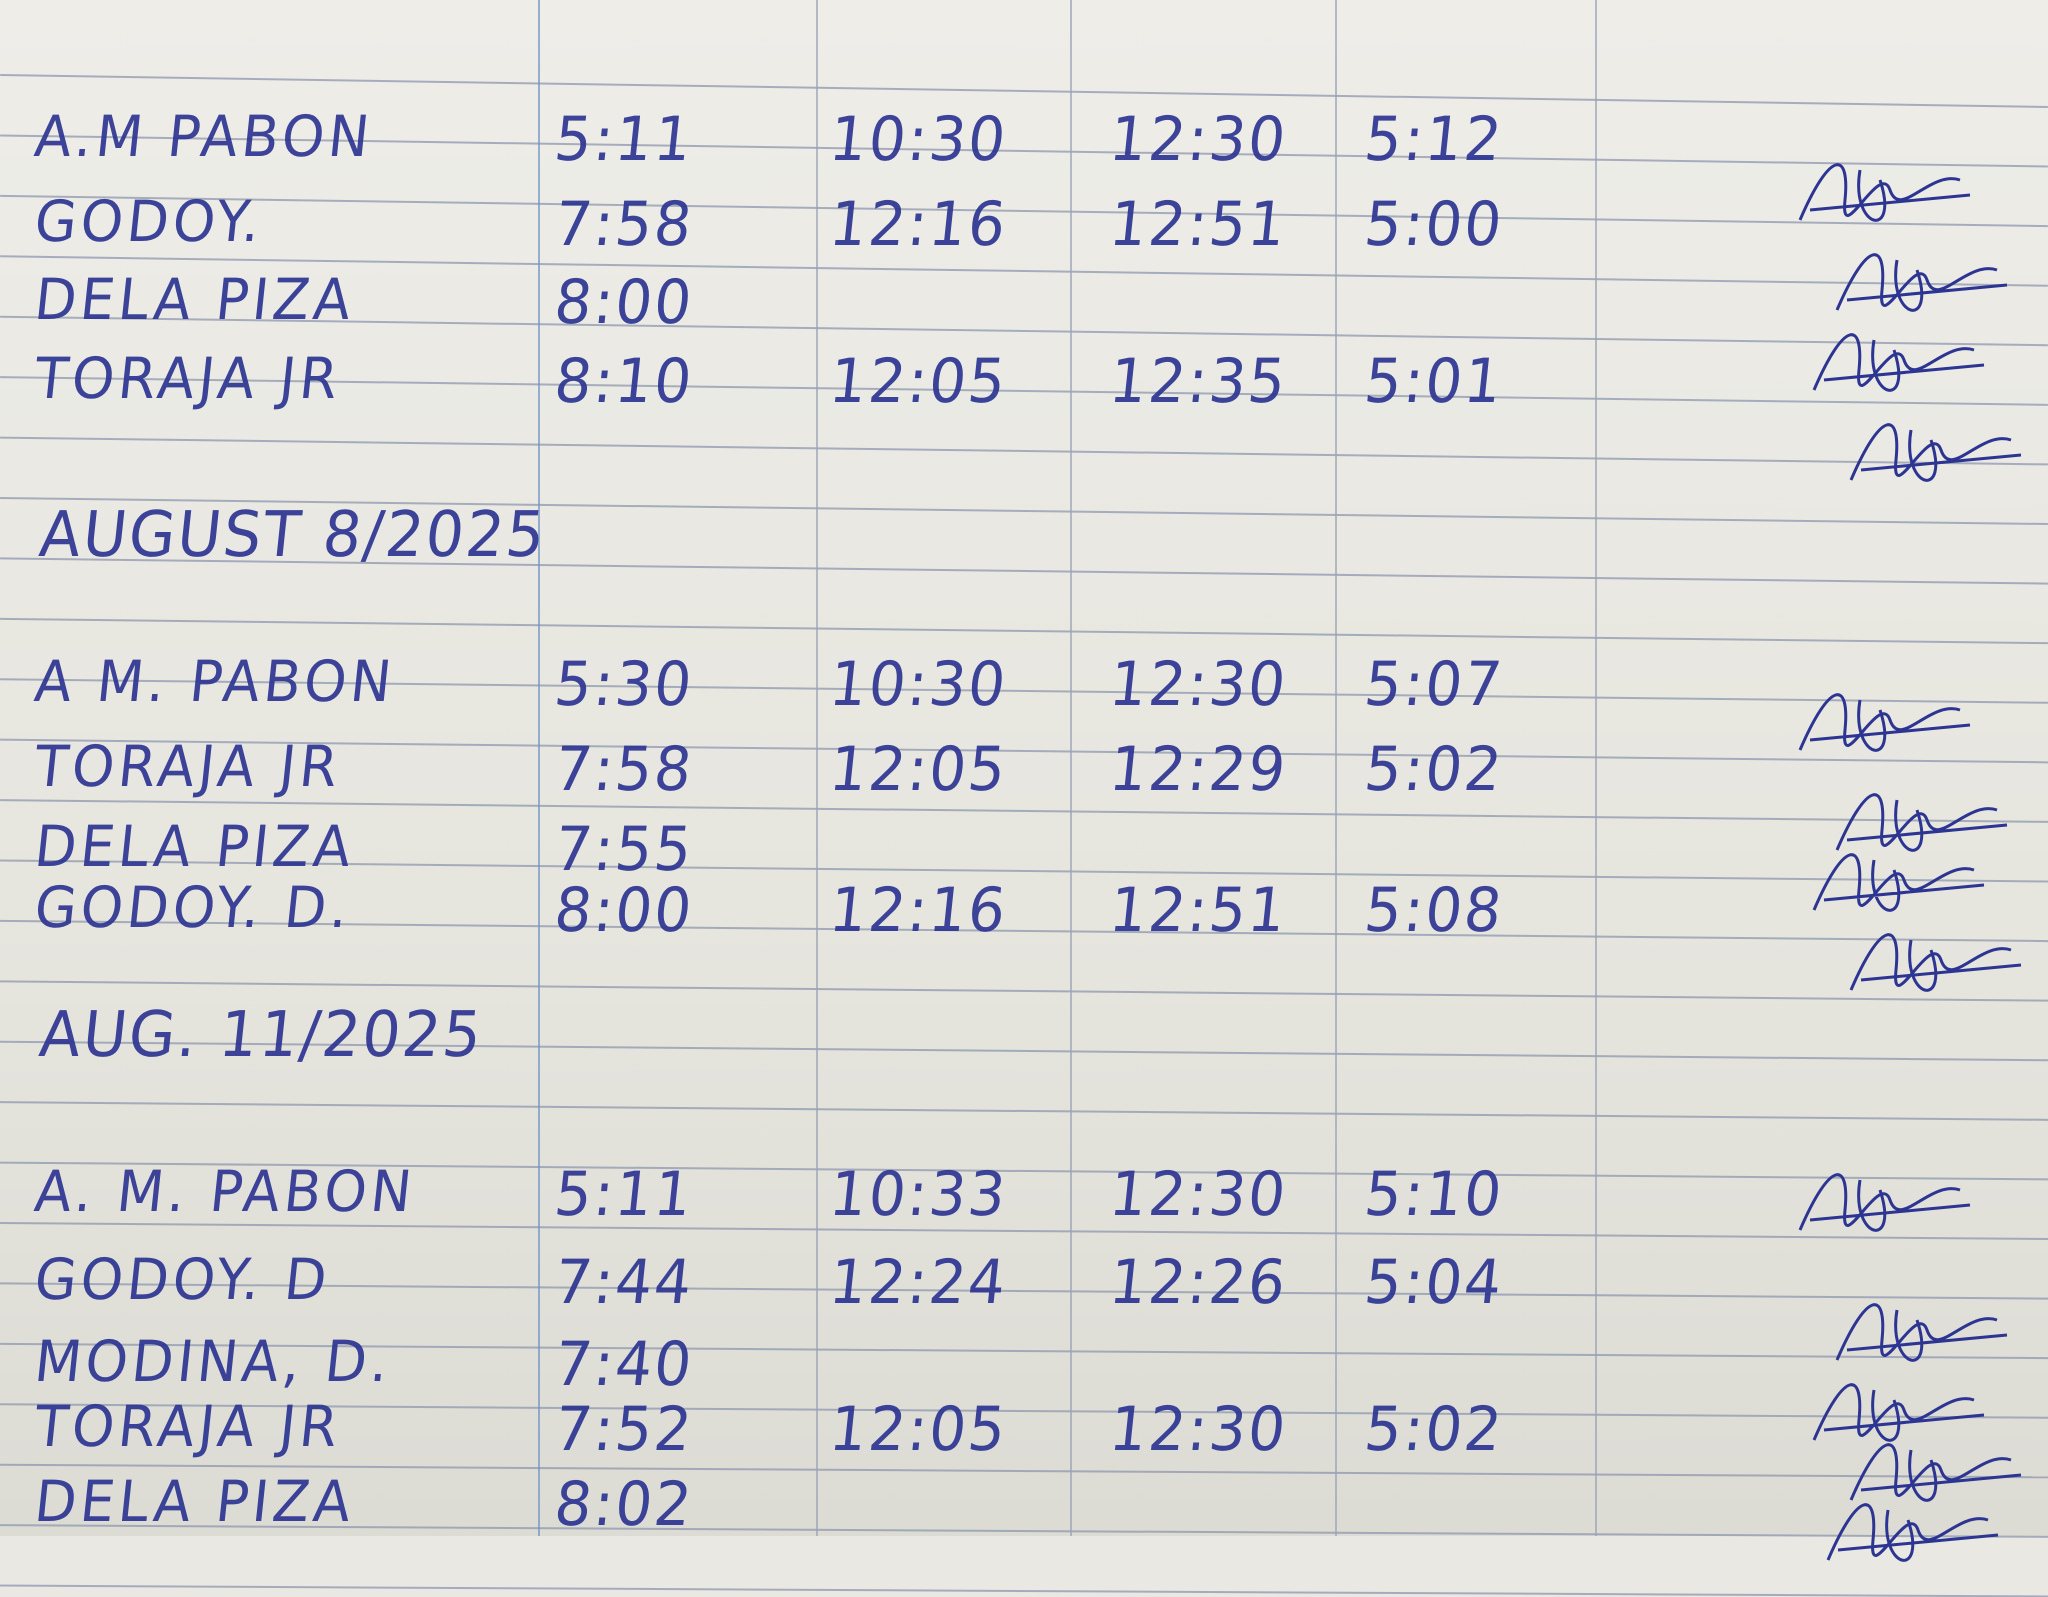 This screenshot has width=2048, height=1597. Describe the element at coordinates (1434, 1282) in the screenshot. I see `time-entry: 5:04` at that location.